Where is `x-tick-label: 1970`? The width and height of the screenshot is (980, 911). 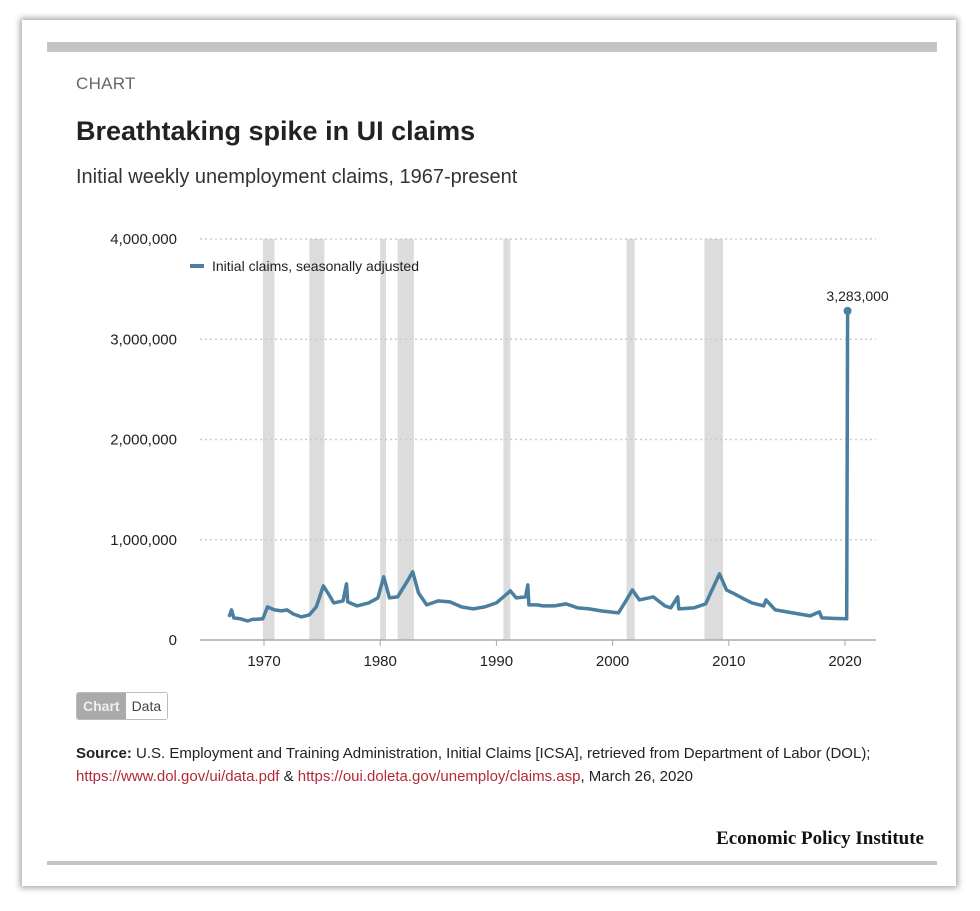
x-tick-label: 1970 is located at coordinates (263, 661).